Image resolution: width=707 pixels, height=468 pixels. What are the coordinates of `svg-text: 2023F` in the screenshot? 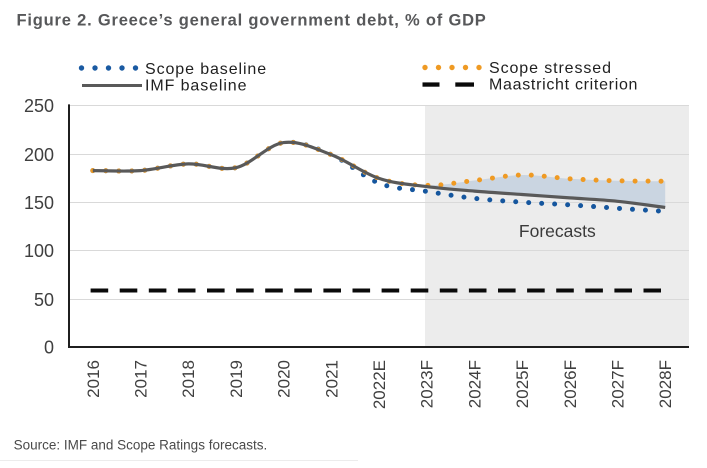 It's located at (427, 384).